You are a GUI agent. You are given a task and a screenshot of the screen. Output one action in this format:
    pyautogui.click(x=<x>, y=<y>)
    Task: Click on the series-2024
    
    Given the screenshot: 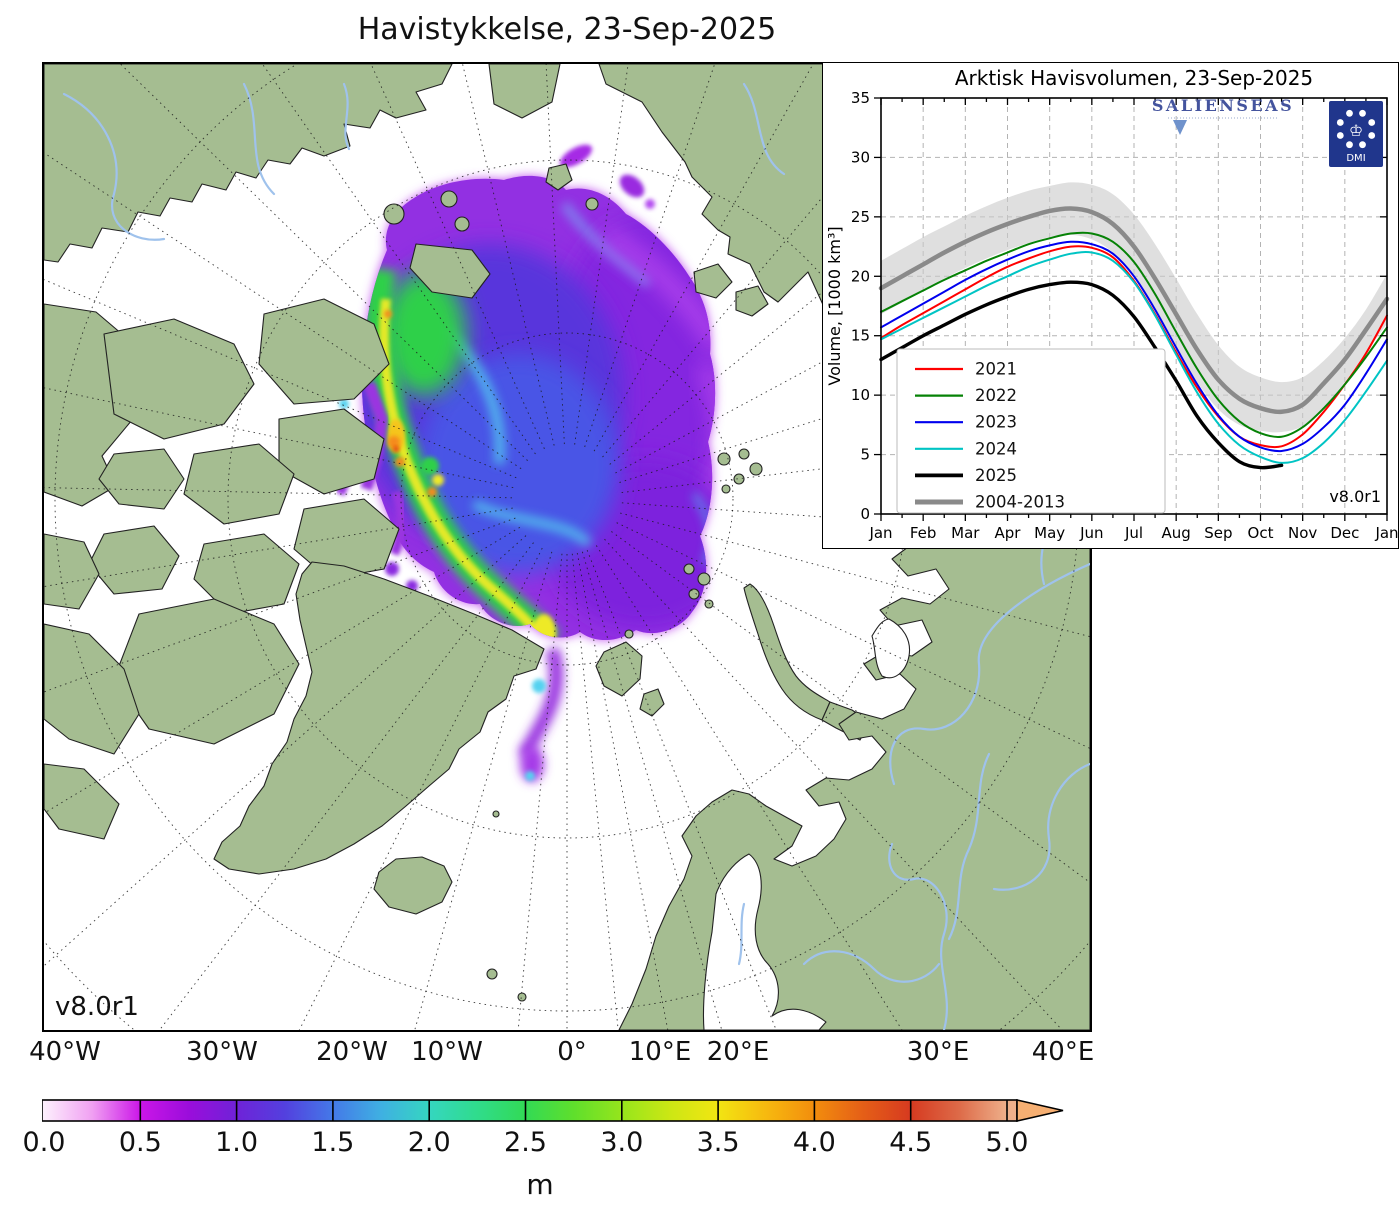 What is the action you would take?
    pyautogui.click(x=1134, y=357)
    